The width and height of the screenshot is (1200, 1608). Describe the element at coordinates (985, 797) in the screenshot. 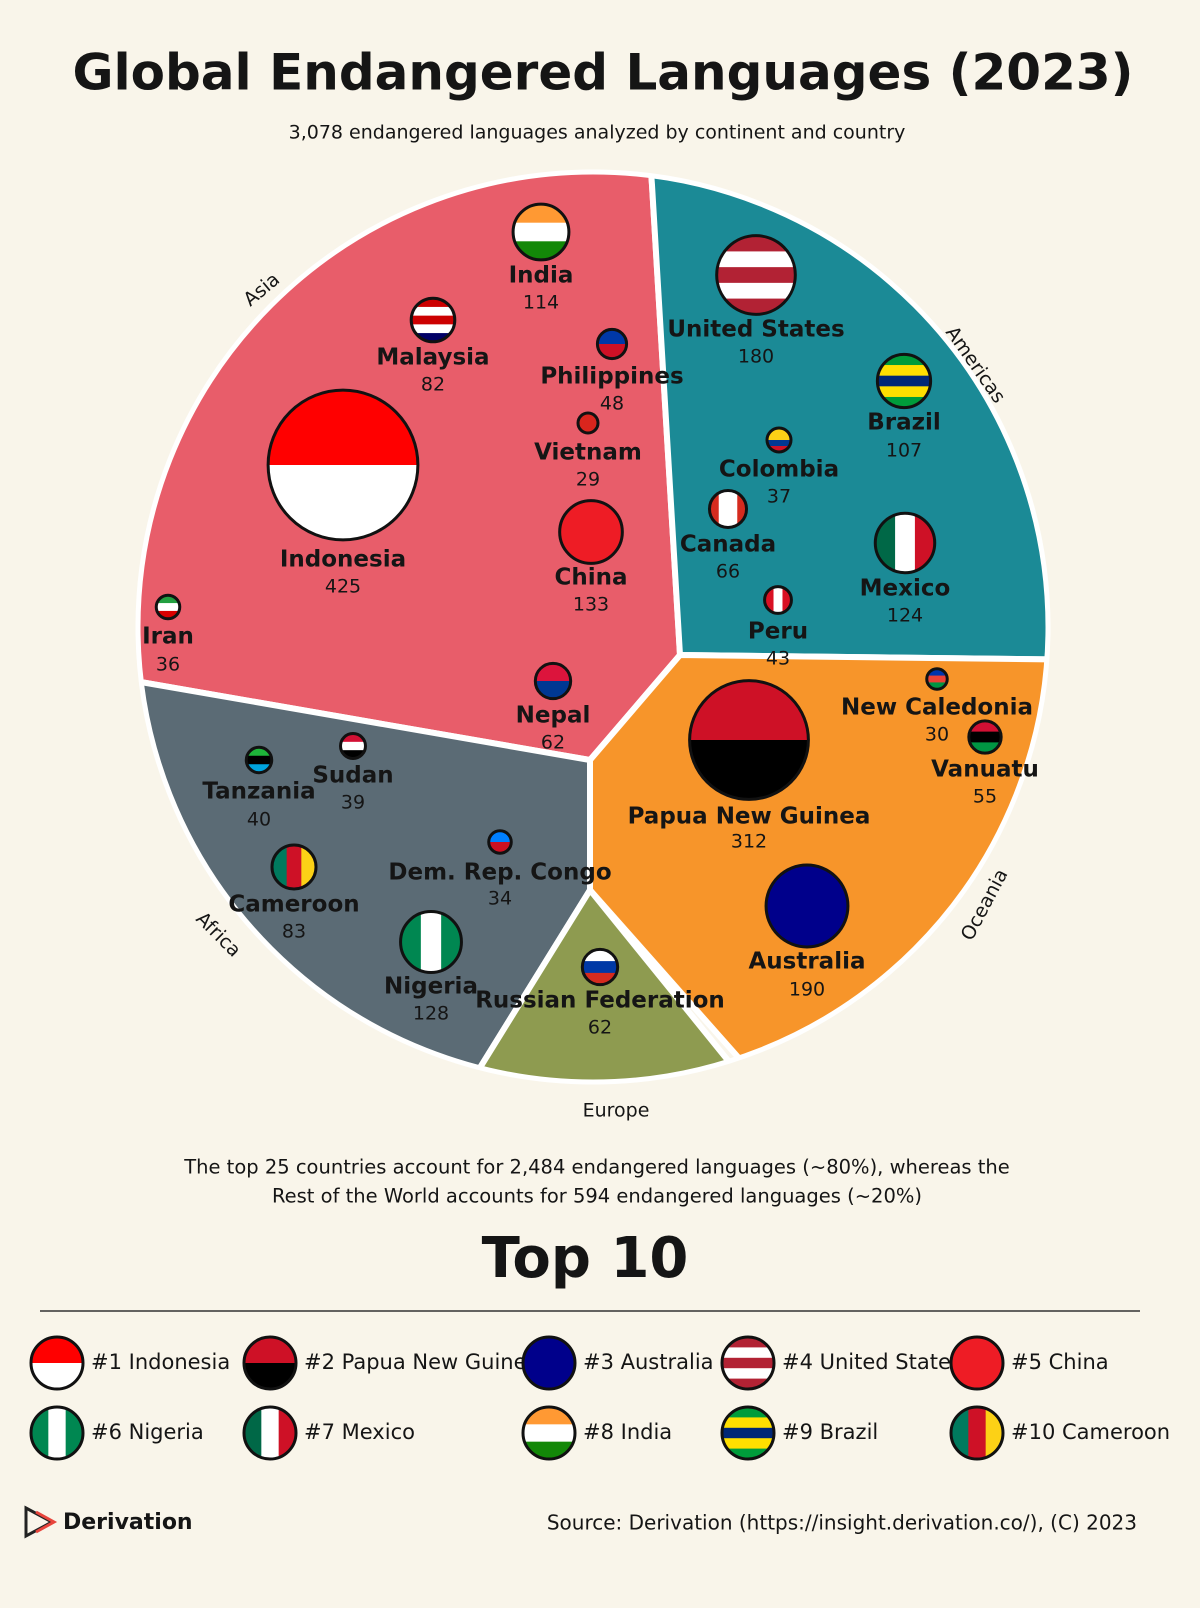

I see `country-value: 55` at that location.